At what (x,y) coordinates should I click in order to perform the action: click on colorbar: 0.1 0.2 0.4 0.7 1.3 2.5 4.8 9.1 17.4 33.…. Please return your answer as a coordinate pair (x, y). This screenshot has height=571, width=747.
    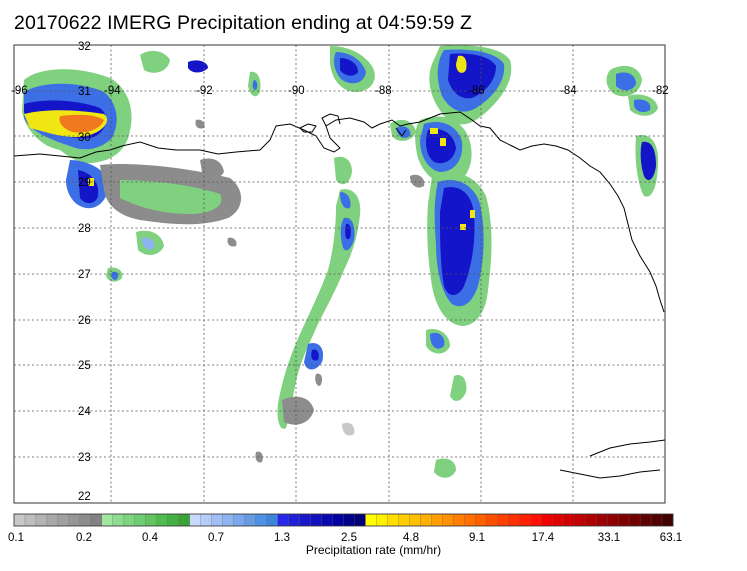
    Looking at the image, I should click on (345, 528).